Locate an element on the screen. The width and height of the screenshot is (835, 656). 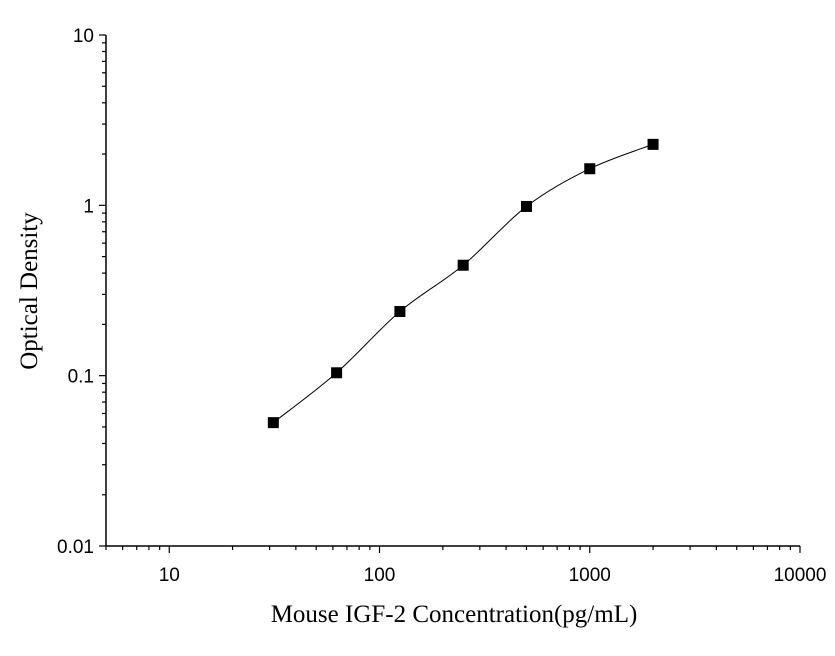
x-axis-title: Mouse IGF-2 Concentration(pg/mL) is located at coordinates (454, 614).